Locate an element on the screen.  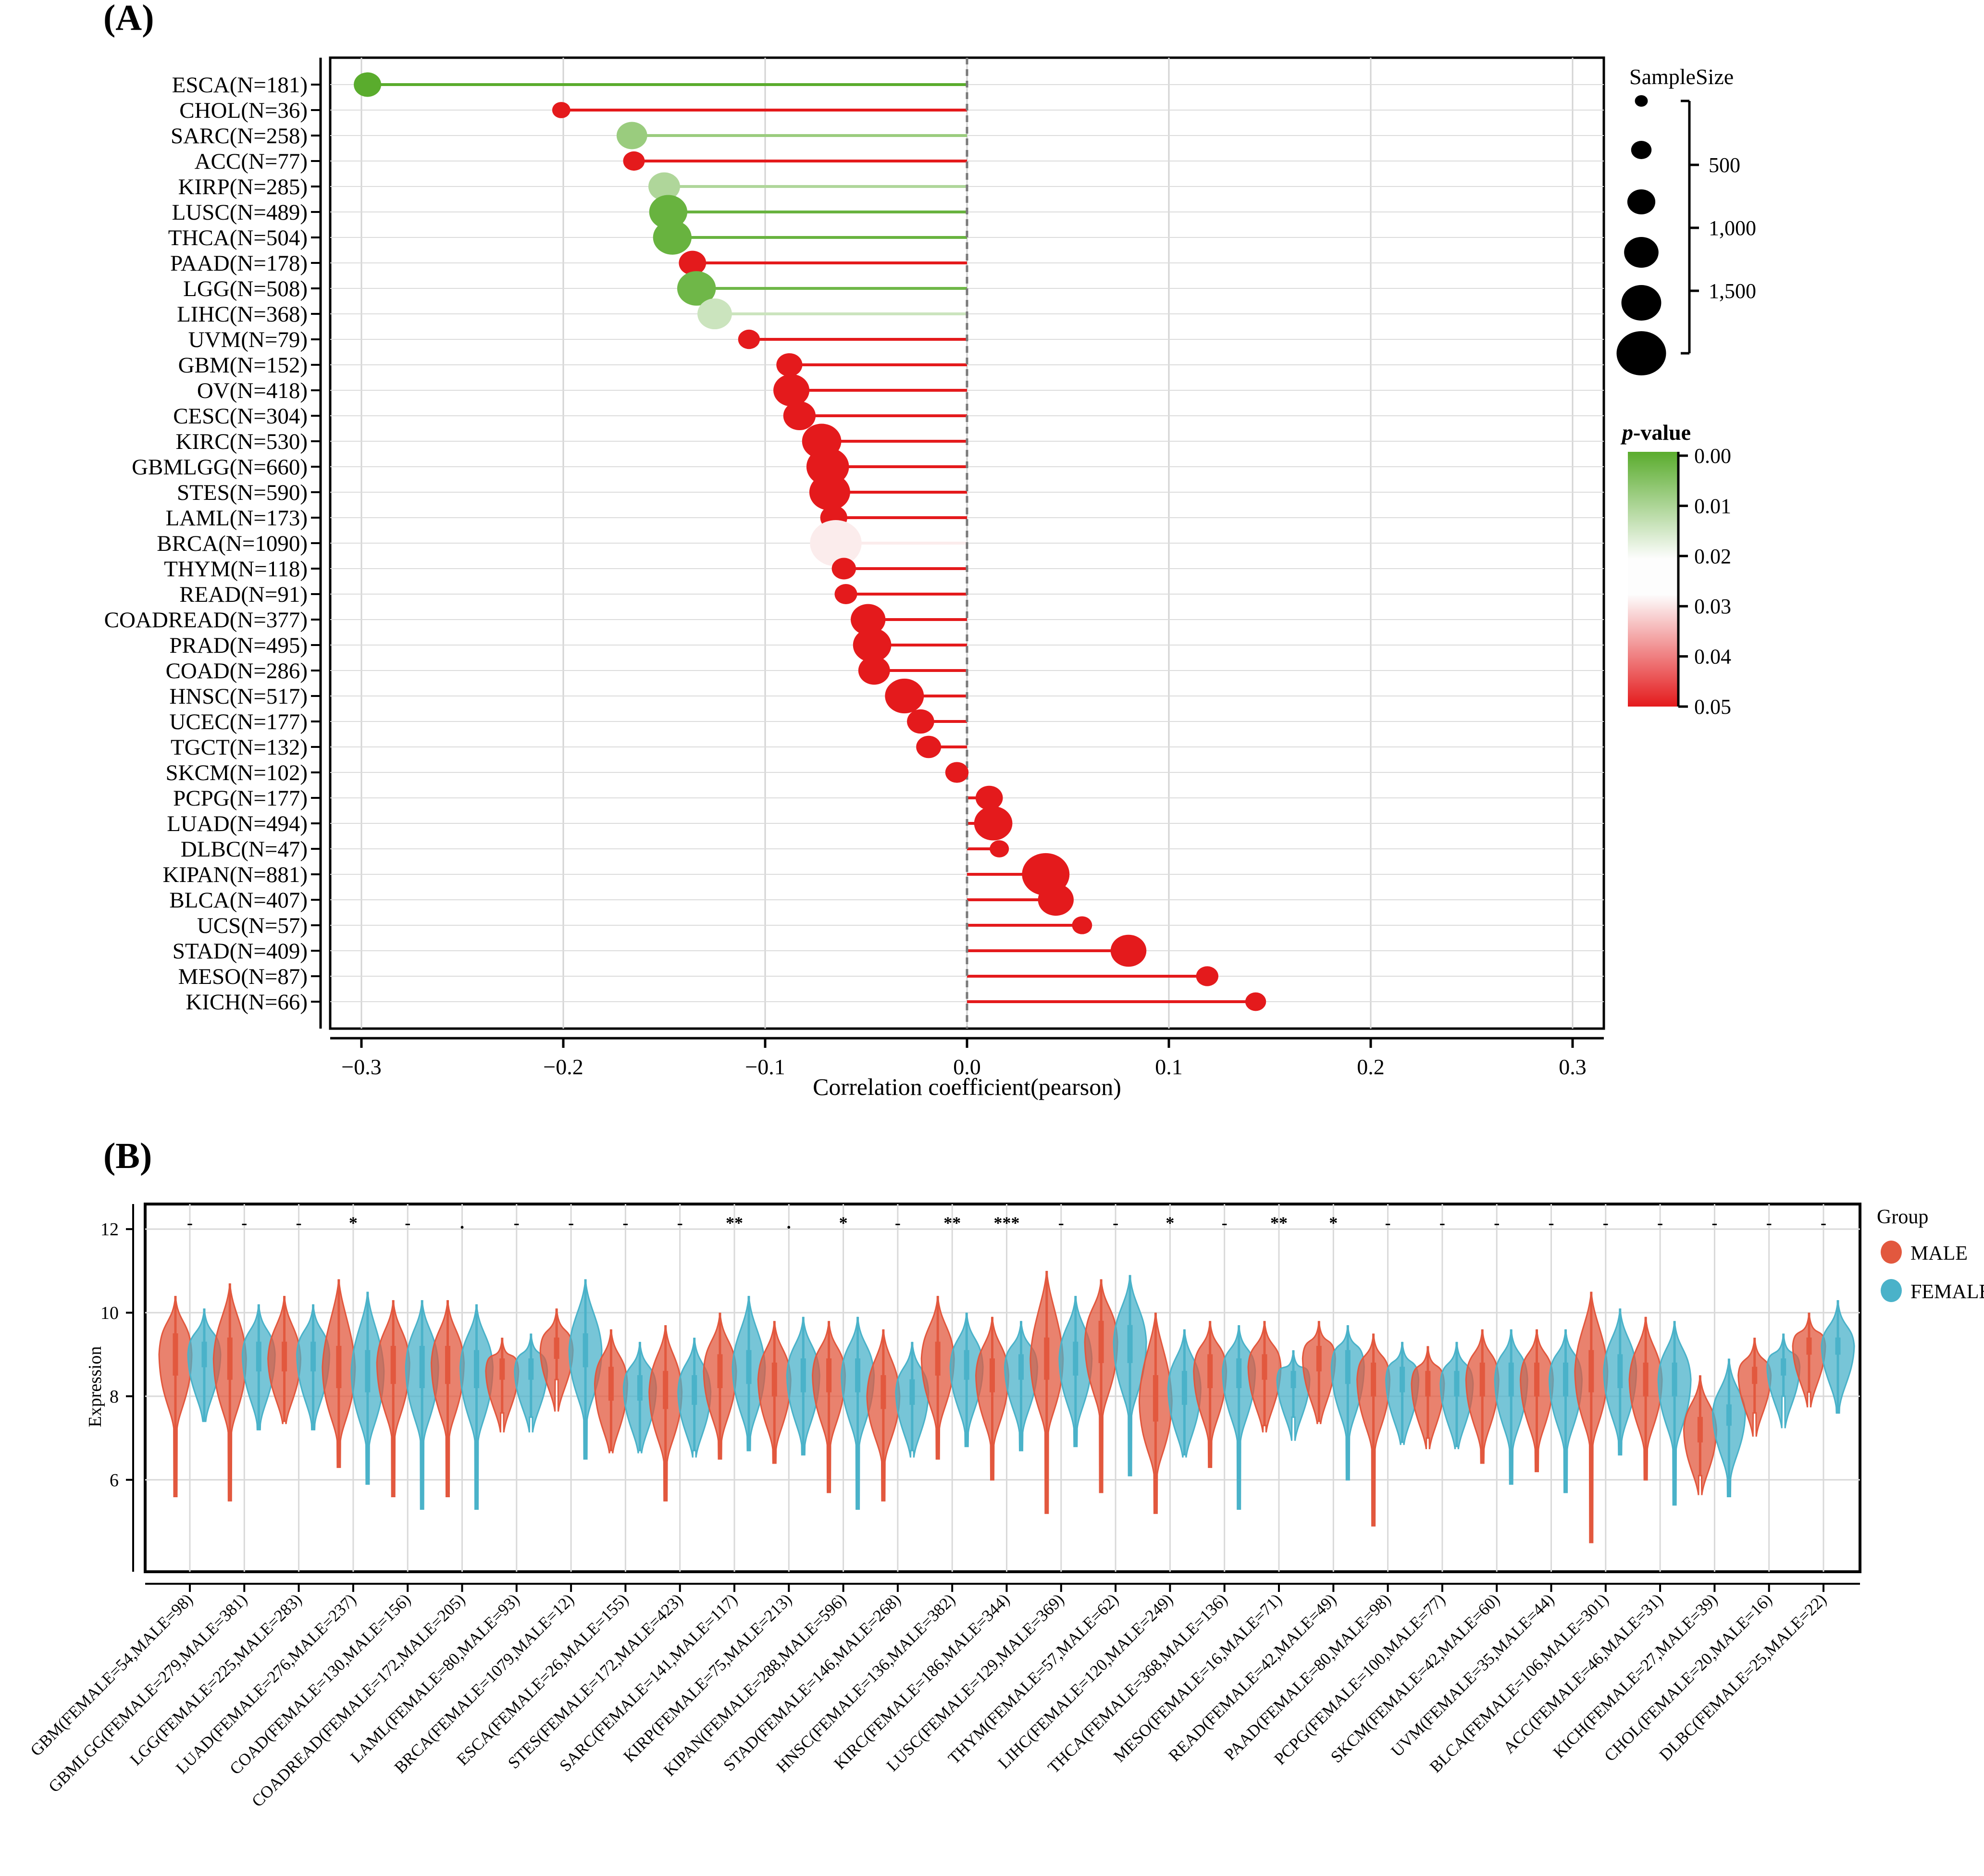
category-label: UCS(N=57) is located at coordinates (253, 925).